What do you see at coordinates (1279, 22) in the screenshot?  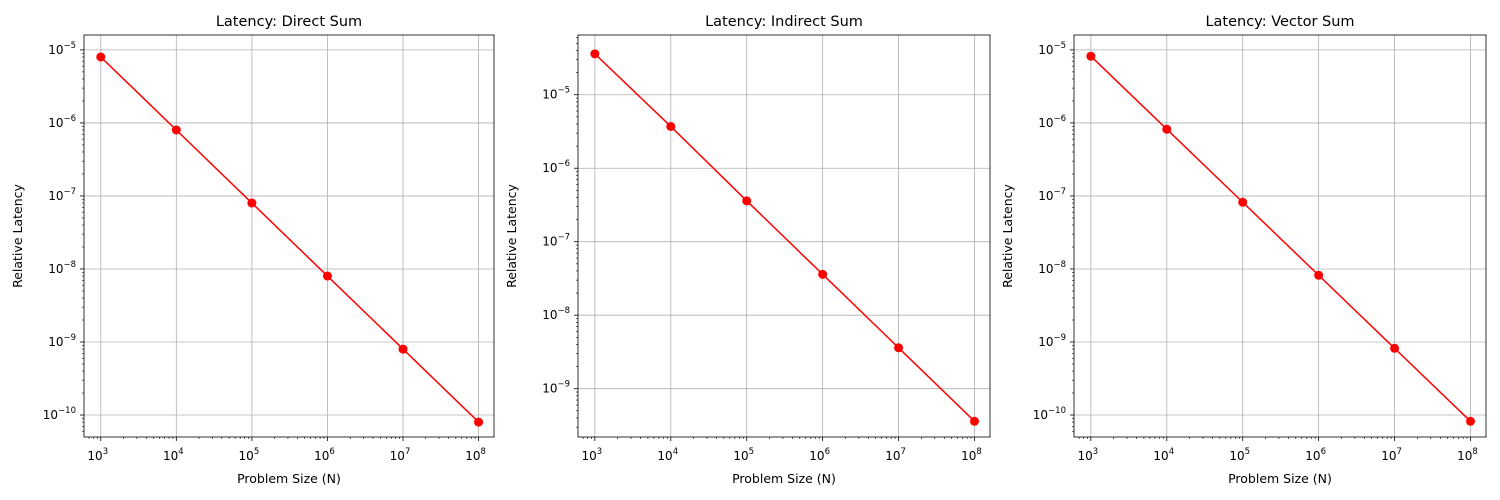 I see `chart-title: Latency: Vector Sum` at bounding box center [1279, 22].